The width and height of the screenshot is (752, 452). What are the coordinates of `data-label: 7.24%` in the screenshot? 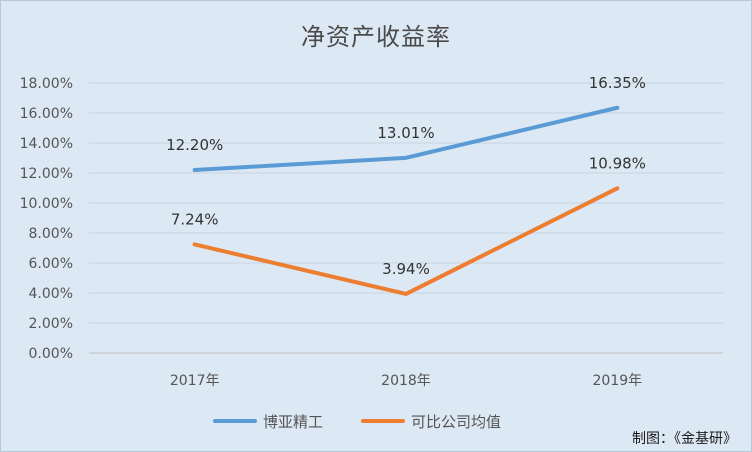 It's located at (195, 219).